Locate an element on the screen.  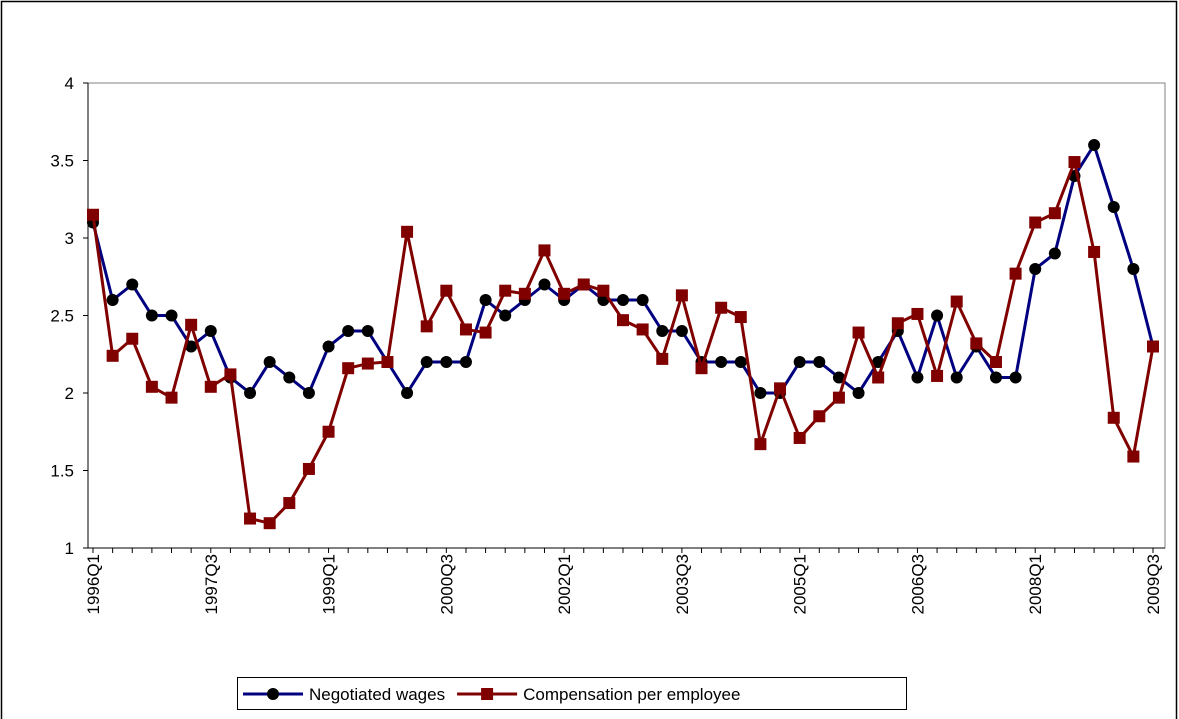
y-tick-label: 3 is located at coordinates (69, 238).